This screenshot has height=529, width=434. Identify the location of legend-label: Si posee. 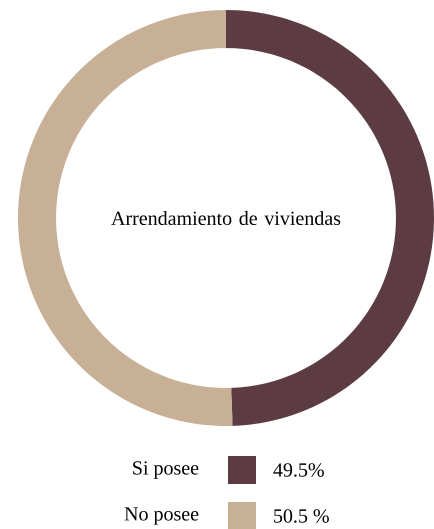
(165, 470).